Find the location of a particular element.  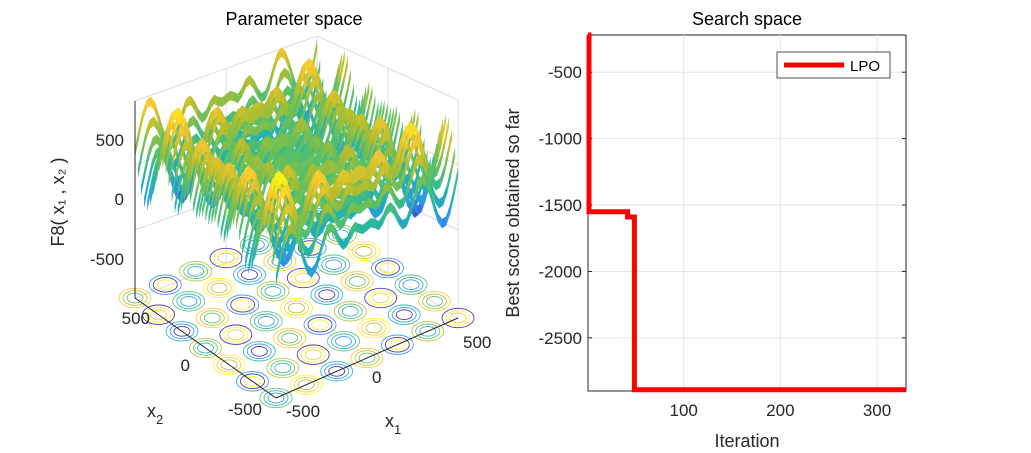

legend: LPO is located at coordinates (833, 65).